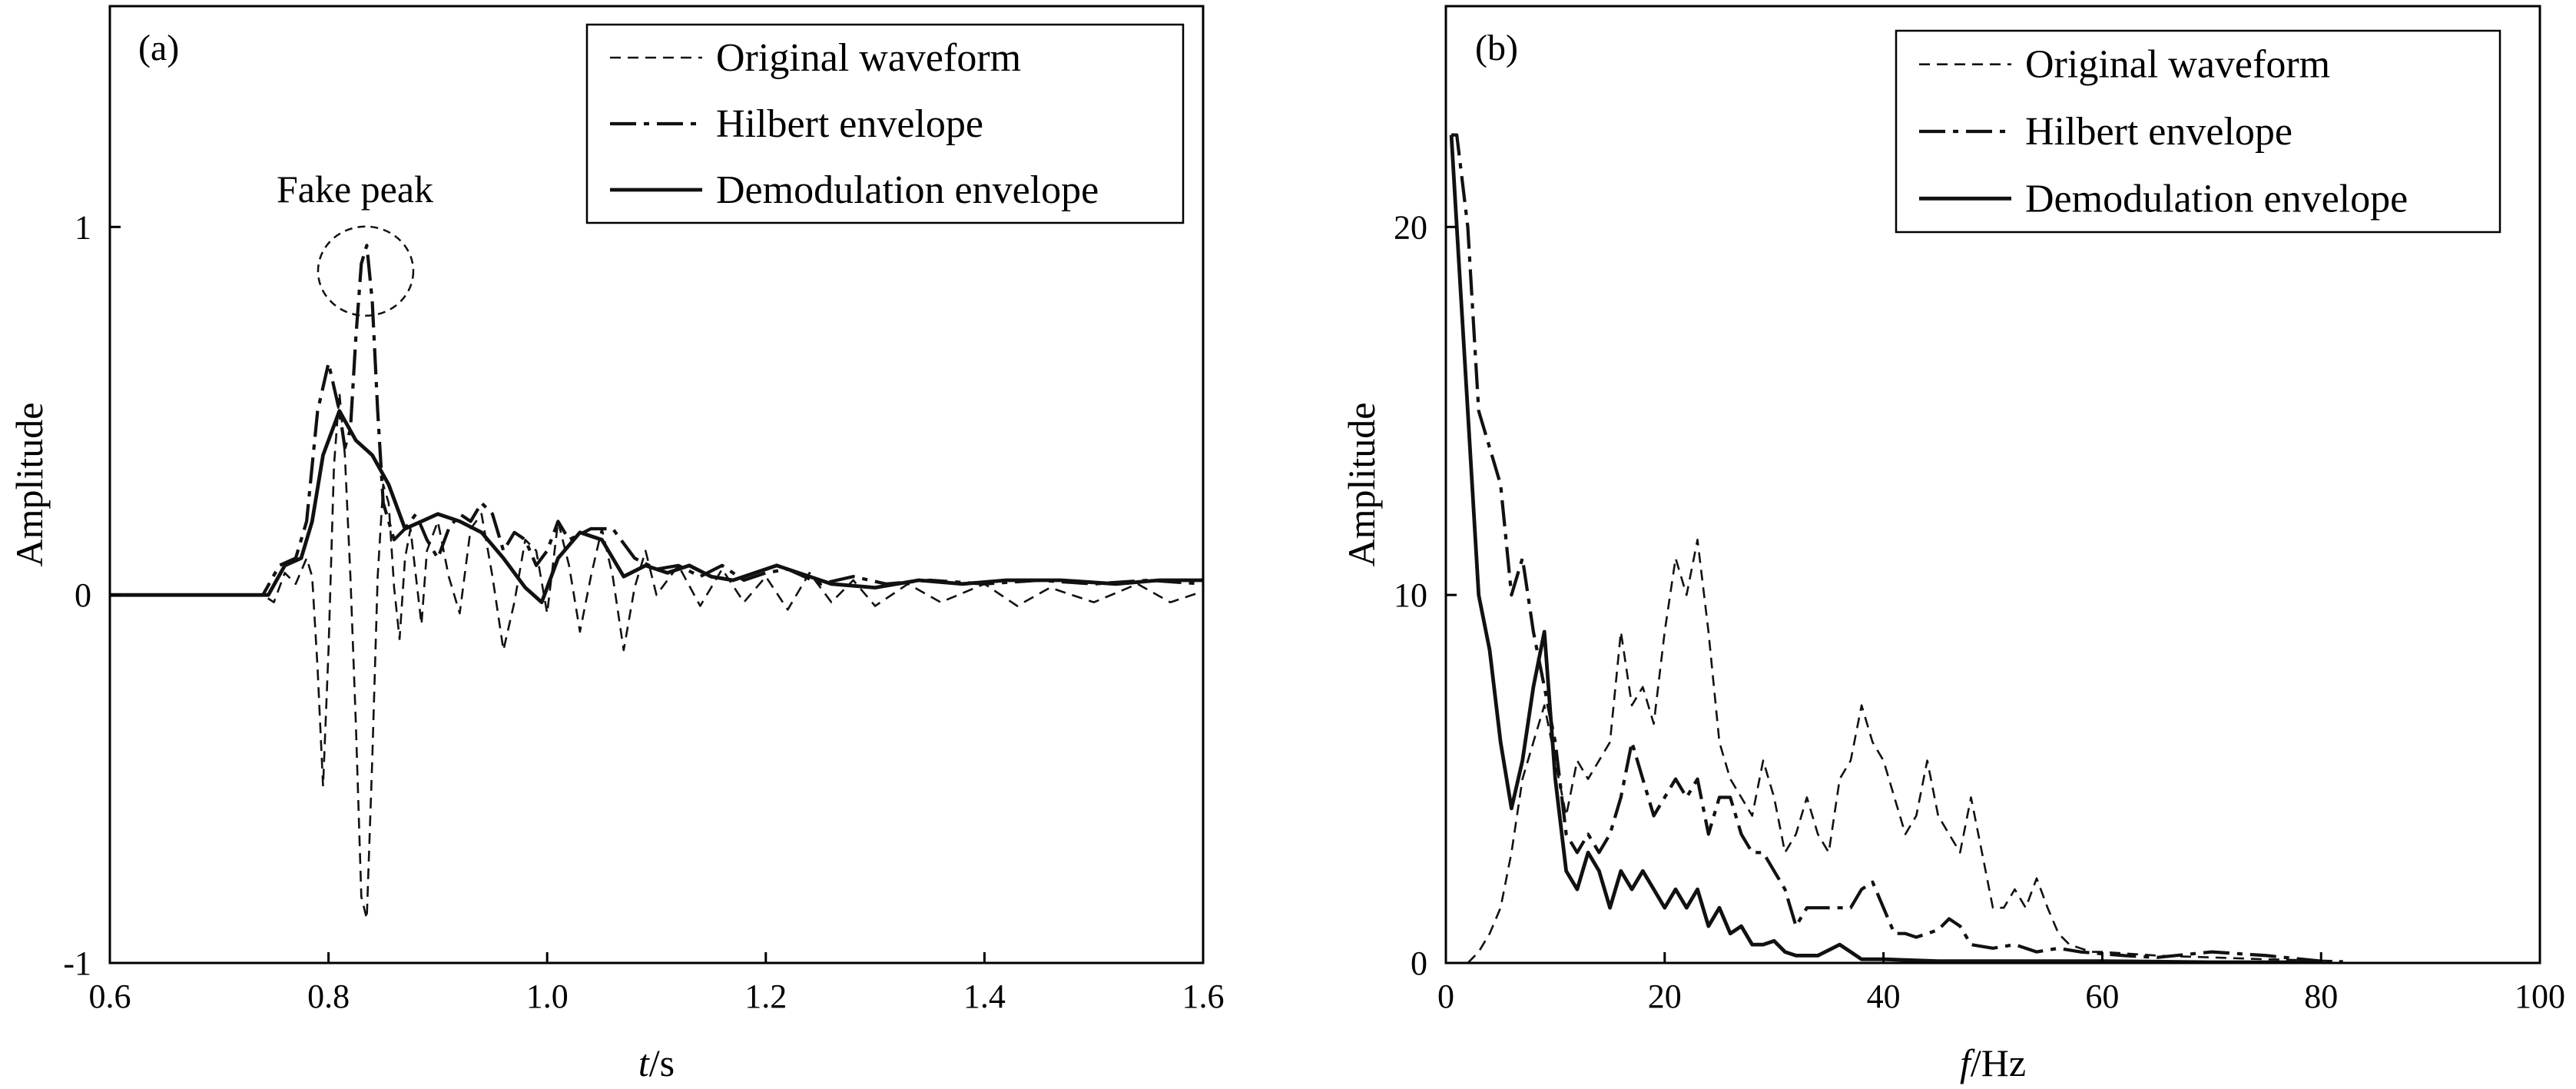  I want to click on panel-a-legend-label-original: Original waveform, so click(868, 58).